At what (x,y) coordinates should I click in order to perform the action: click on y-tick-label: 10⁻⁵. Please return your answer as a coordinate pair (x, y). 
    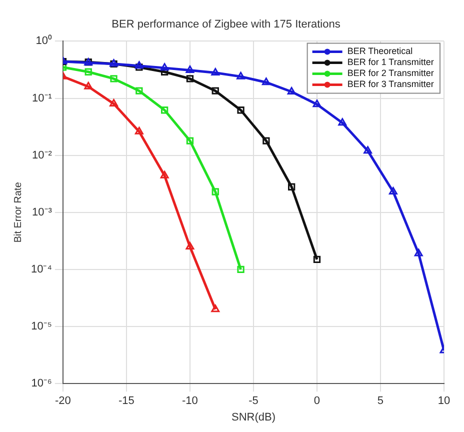
    Looking at the image, I should click on (41, 326).